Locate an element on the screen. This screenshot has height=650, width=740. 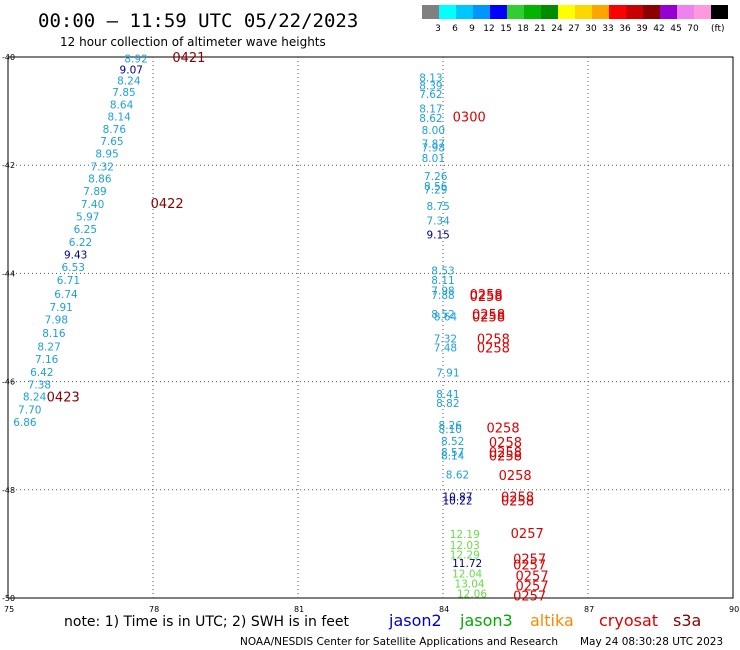
wave-height-label: 8.16 is located at coordinates (54, 334).